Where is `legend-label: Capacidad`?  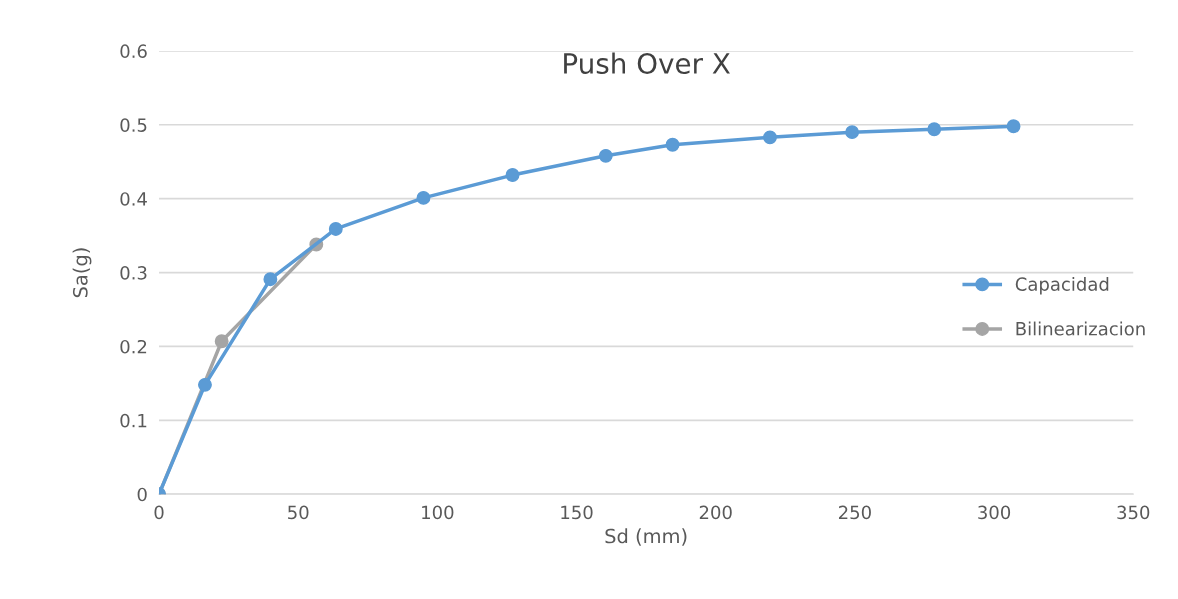
legend-label: Capacidad is located at coordinates (1062, 285).